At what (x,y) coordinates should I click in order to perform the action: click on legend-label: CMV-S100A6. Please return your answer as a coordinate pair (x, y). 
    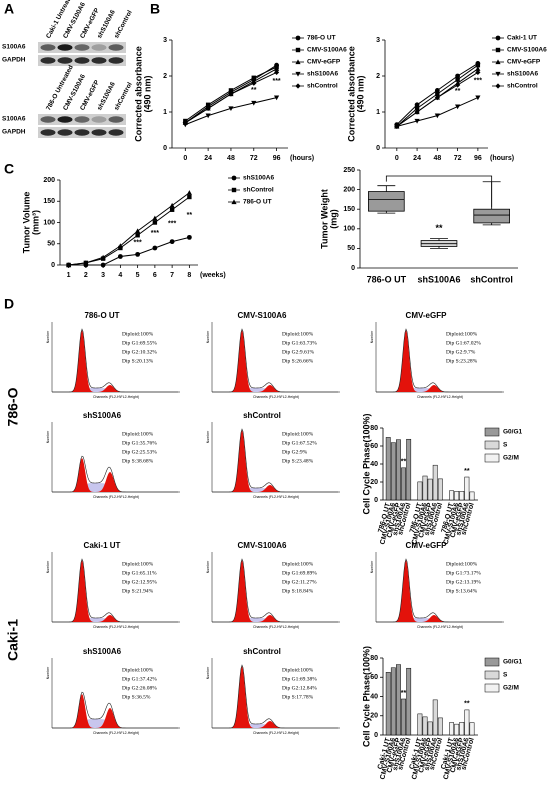
    Looking at the image, I should click on (527, 50).